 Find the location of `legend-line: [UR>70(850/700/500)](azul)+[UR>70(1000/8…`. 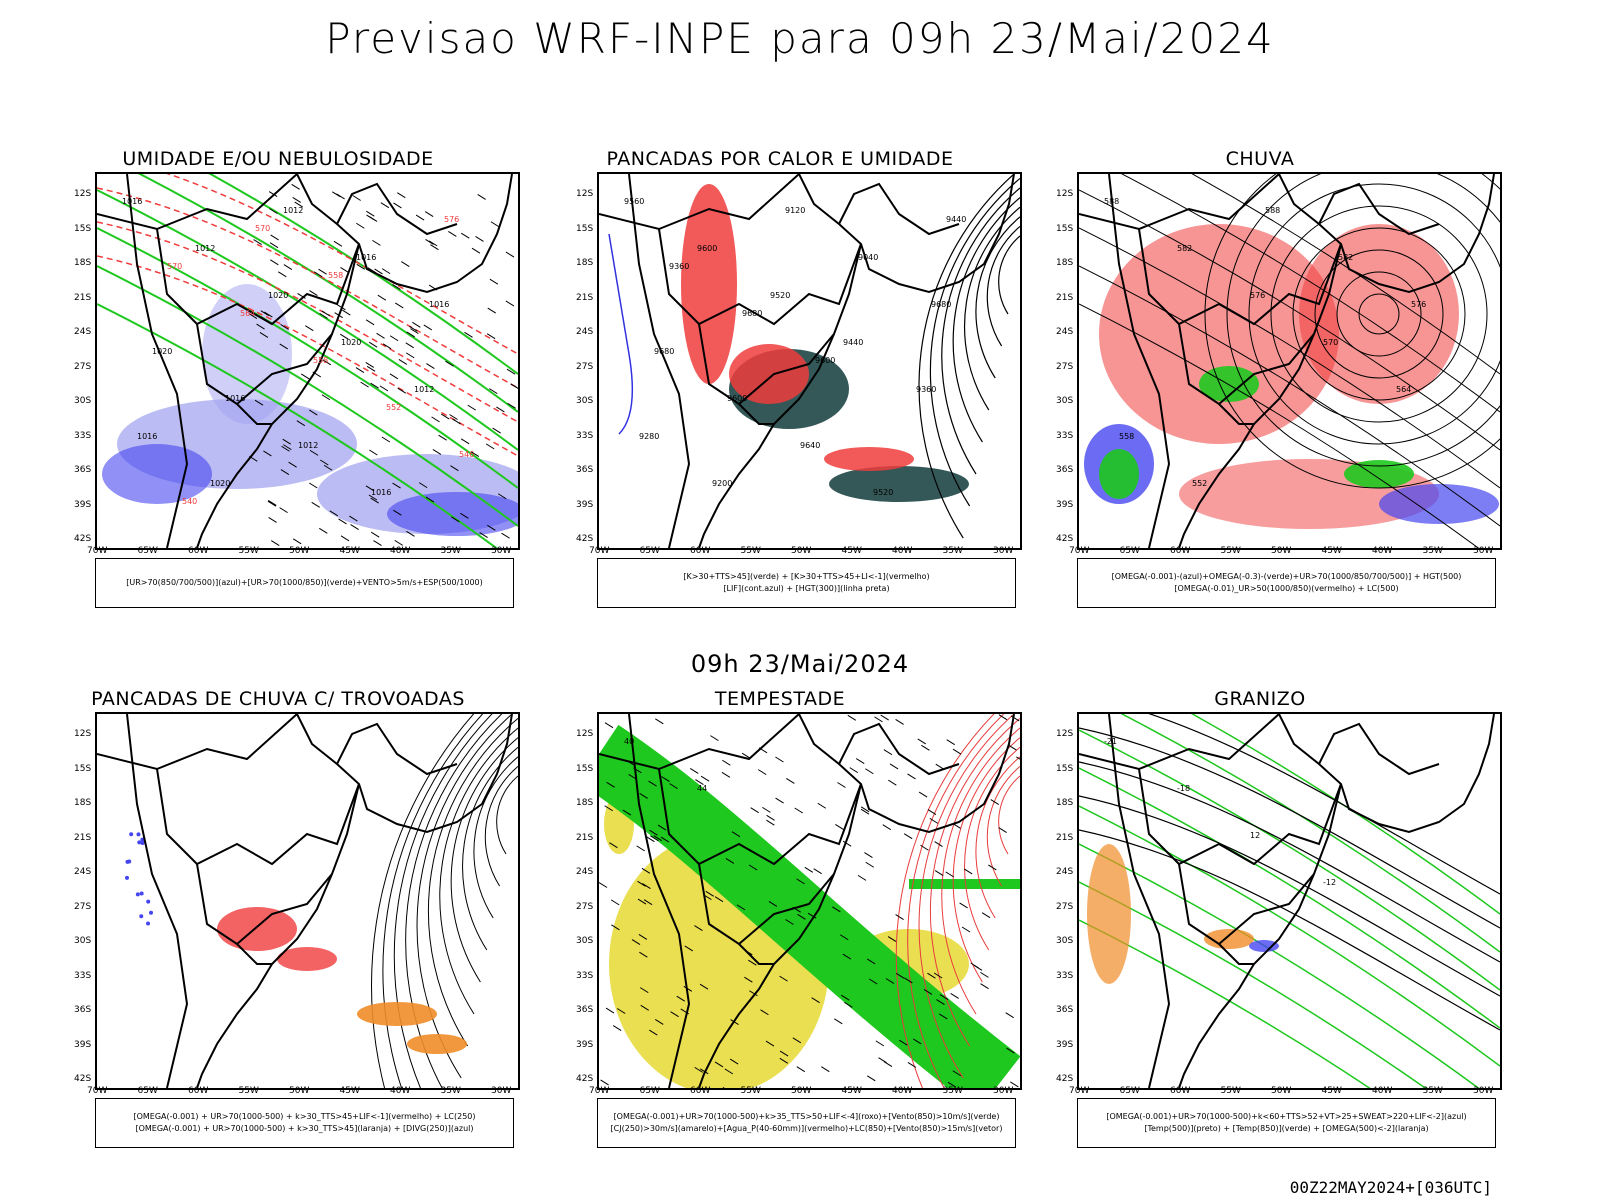

legend-line: [UR>70(850/700/500)](azul)+[UR>70(1000/8… is located at coordinates (304, 582).